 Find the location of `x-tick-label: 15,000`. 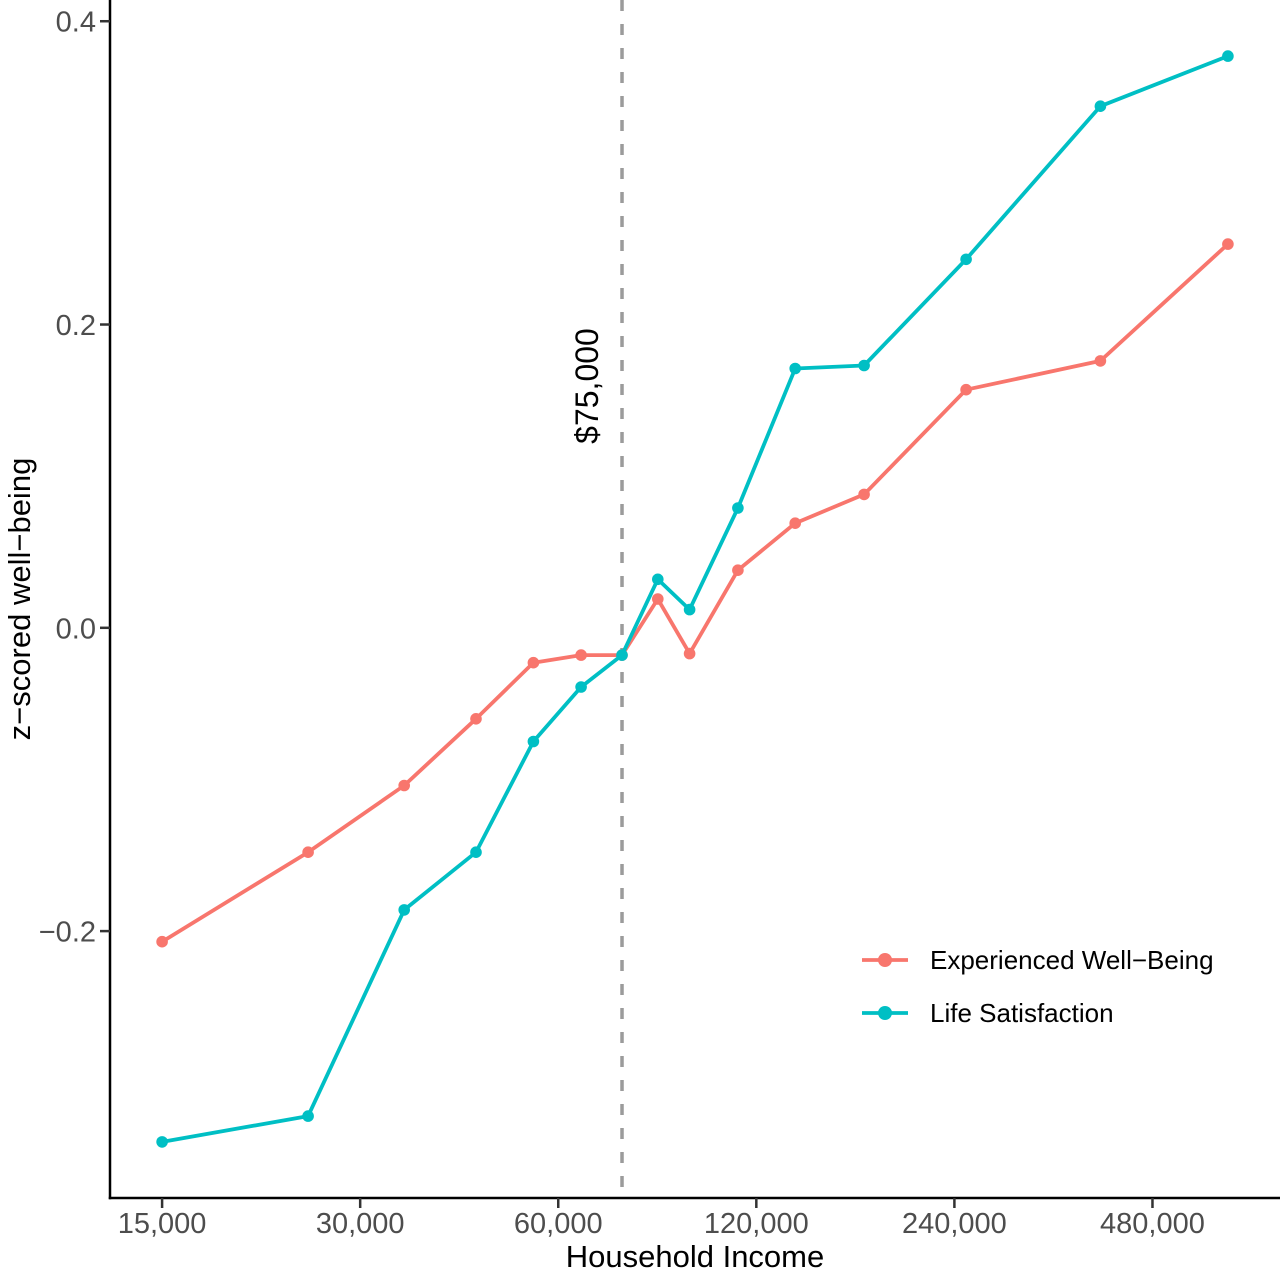

x-tick-label: 15,000 is located at coordinates (162, 1224).